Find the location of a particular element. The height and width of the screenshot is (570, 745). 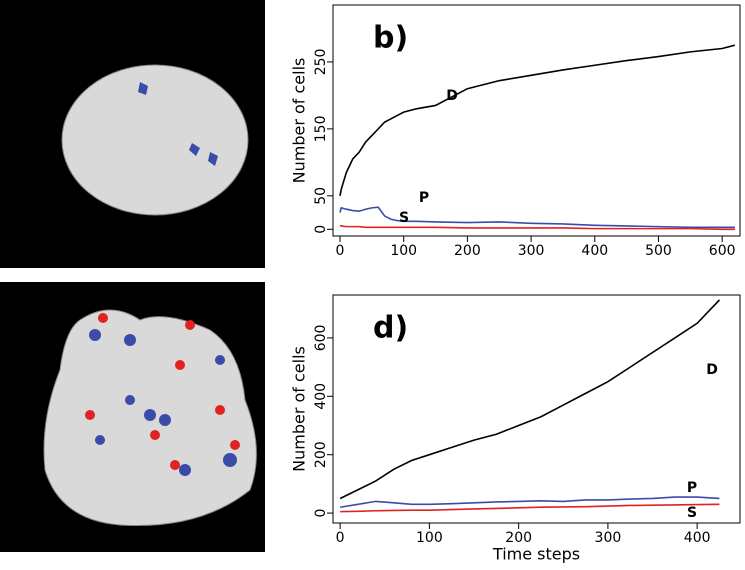

x-axis-title: Time steps is located at coordinates (536, 554).